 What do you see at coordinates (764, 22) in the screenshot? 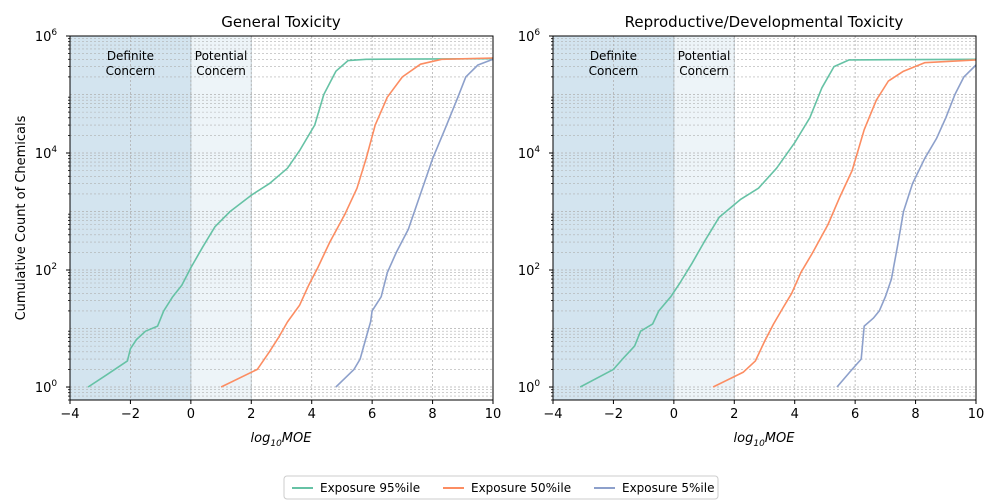
I see `chart-title-1: Reproductive/Developmental Toxicity` at bounding box center [764, 22].